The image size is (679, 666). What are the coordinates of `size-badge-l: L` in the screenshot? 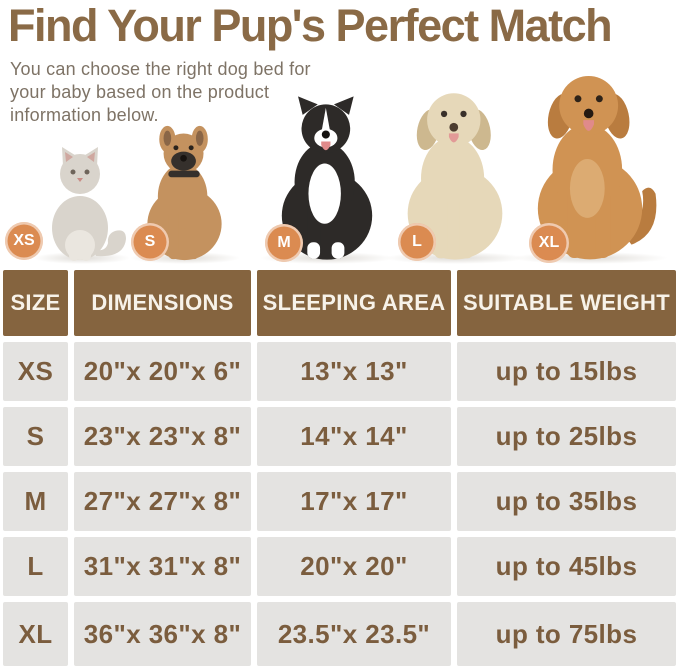 It's located at (417, 242).